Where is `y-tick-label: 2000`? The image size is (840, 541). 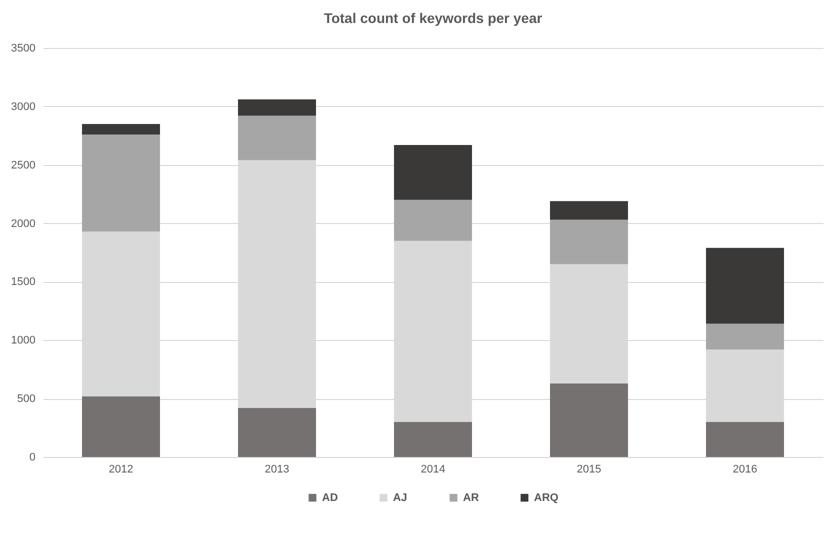
y-tick-label: 2000 is located at coordinates (23, 224).